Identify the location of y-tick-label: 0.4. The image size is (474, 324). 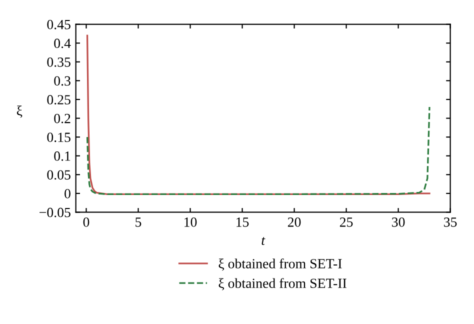
(62, 43).